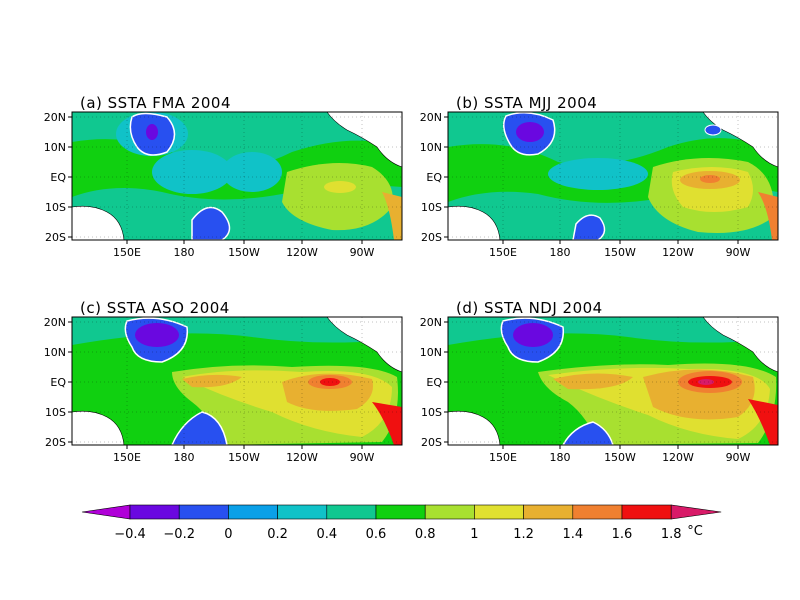  What do you see at coordinates (613, 167) in the screenshot?
I see `map-panel-b: (b) SSTA MJJ 2004` at bounding box center [613, 167].